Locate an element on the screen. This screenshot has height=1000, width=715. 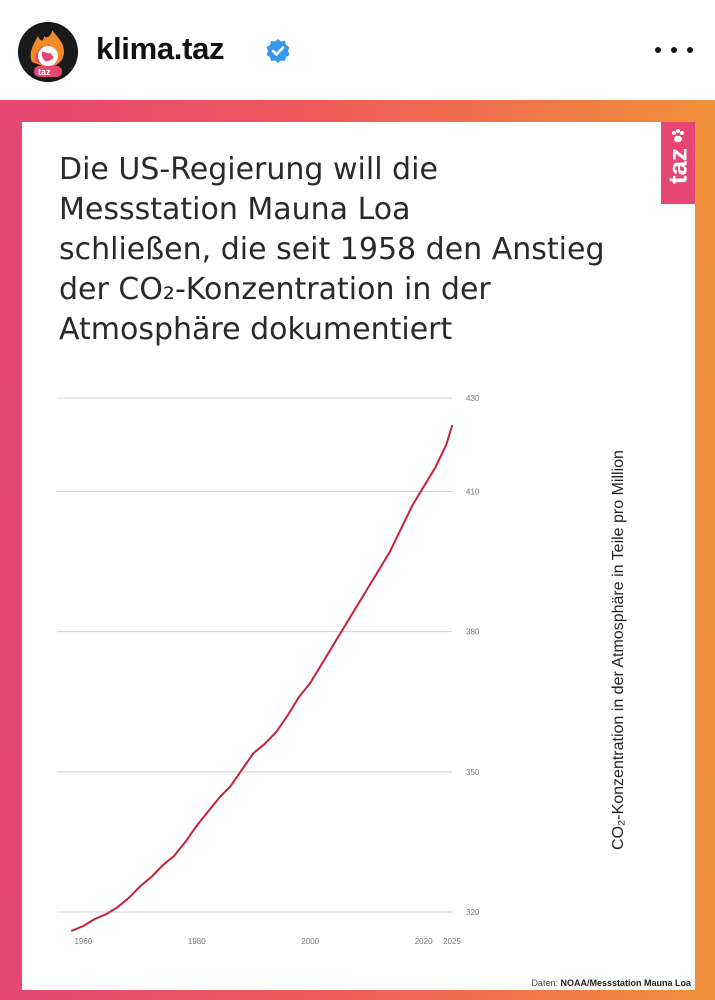
paw-icon is located at coordinates (678, 136).